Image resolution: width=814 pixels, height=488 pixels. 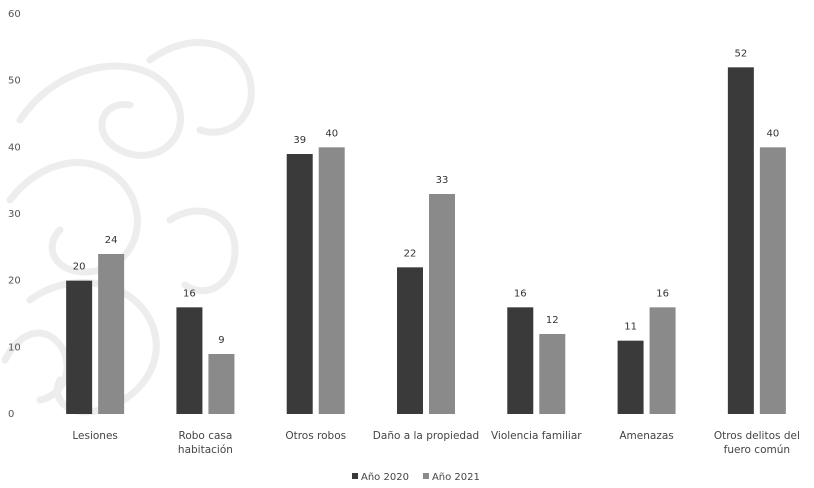 I want to click on data-label: 22, so click(x=410, y=253).